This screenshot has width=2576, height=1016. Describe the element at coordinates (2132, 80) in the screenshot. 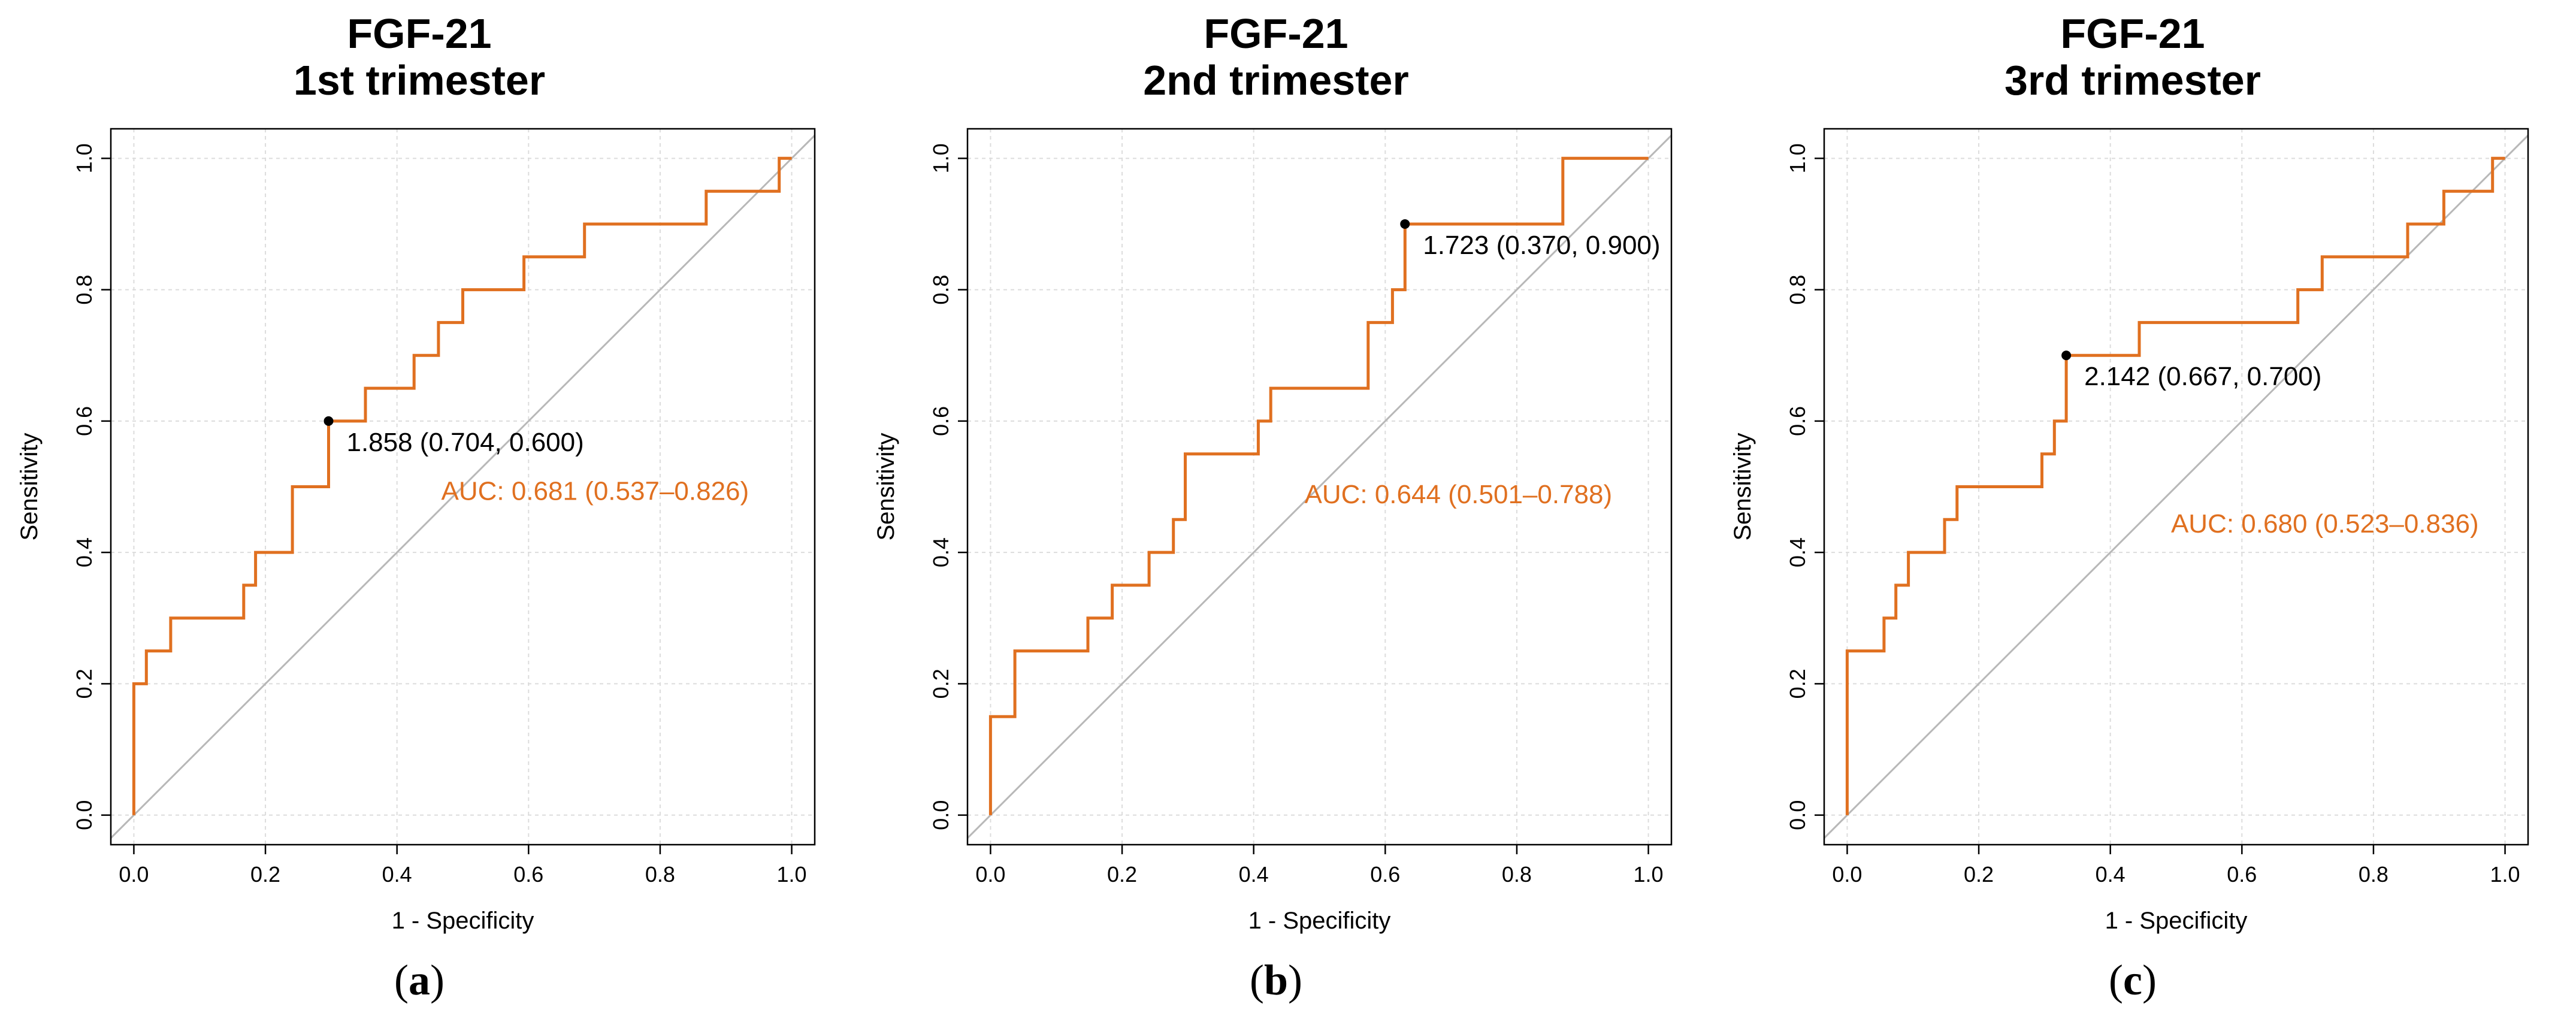

I see `chart-title-line-2: 3rd trimester` at that location.